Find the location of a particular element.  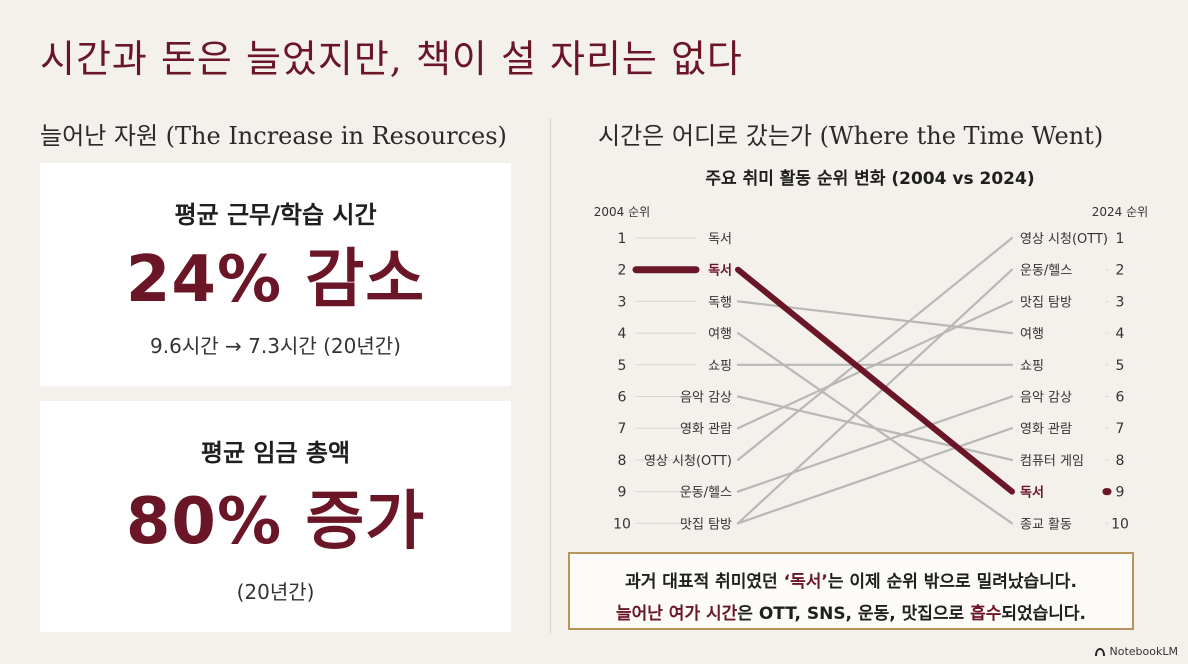

right-rank-label: 여행 is located at coordinates (1032, 334).